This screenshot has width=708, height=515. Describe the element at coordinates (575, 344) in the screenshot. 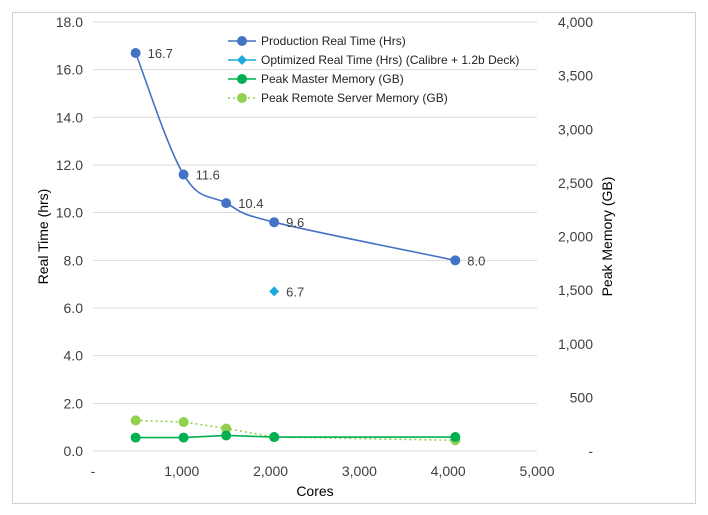

I see `y2-tick-label: 1,000` at that location.